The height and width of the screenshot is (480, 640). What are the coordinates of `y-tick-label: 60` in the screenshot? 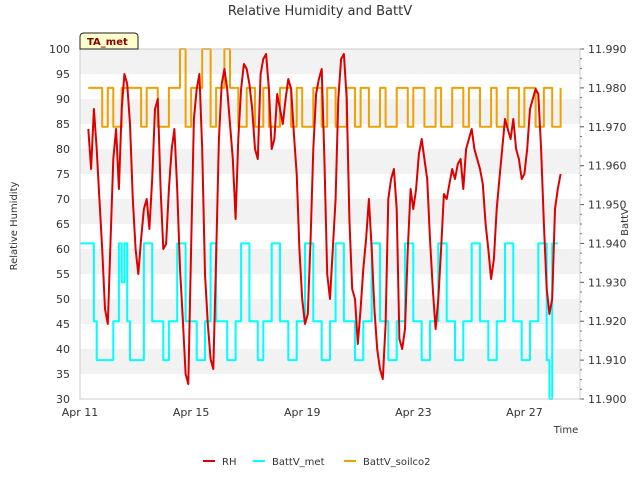 It's located at (63, 249).